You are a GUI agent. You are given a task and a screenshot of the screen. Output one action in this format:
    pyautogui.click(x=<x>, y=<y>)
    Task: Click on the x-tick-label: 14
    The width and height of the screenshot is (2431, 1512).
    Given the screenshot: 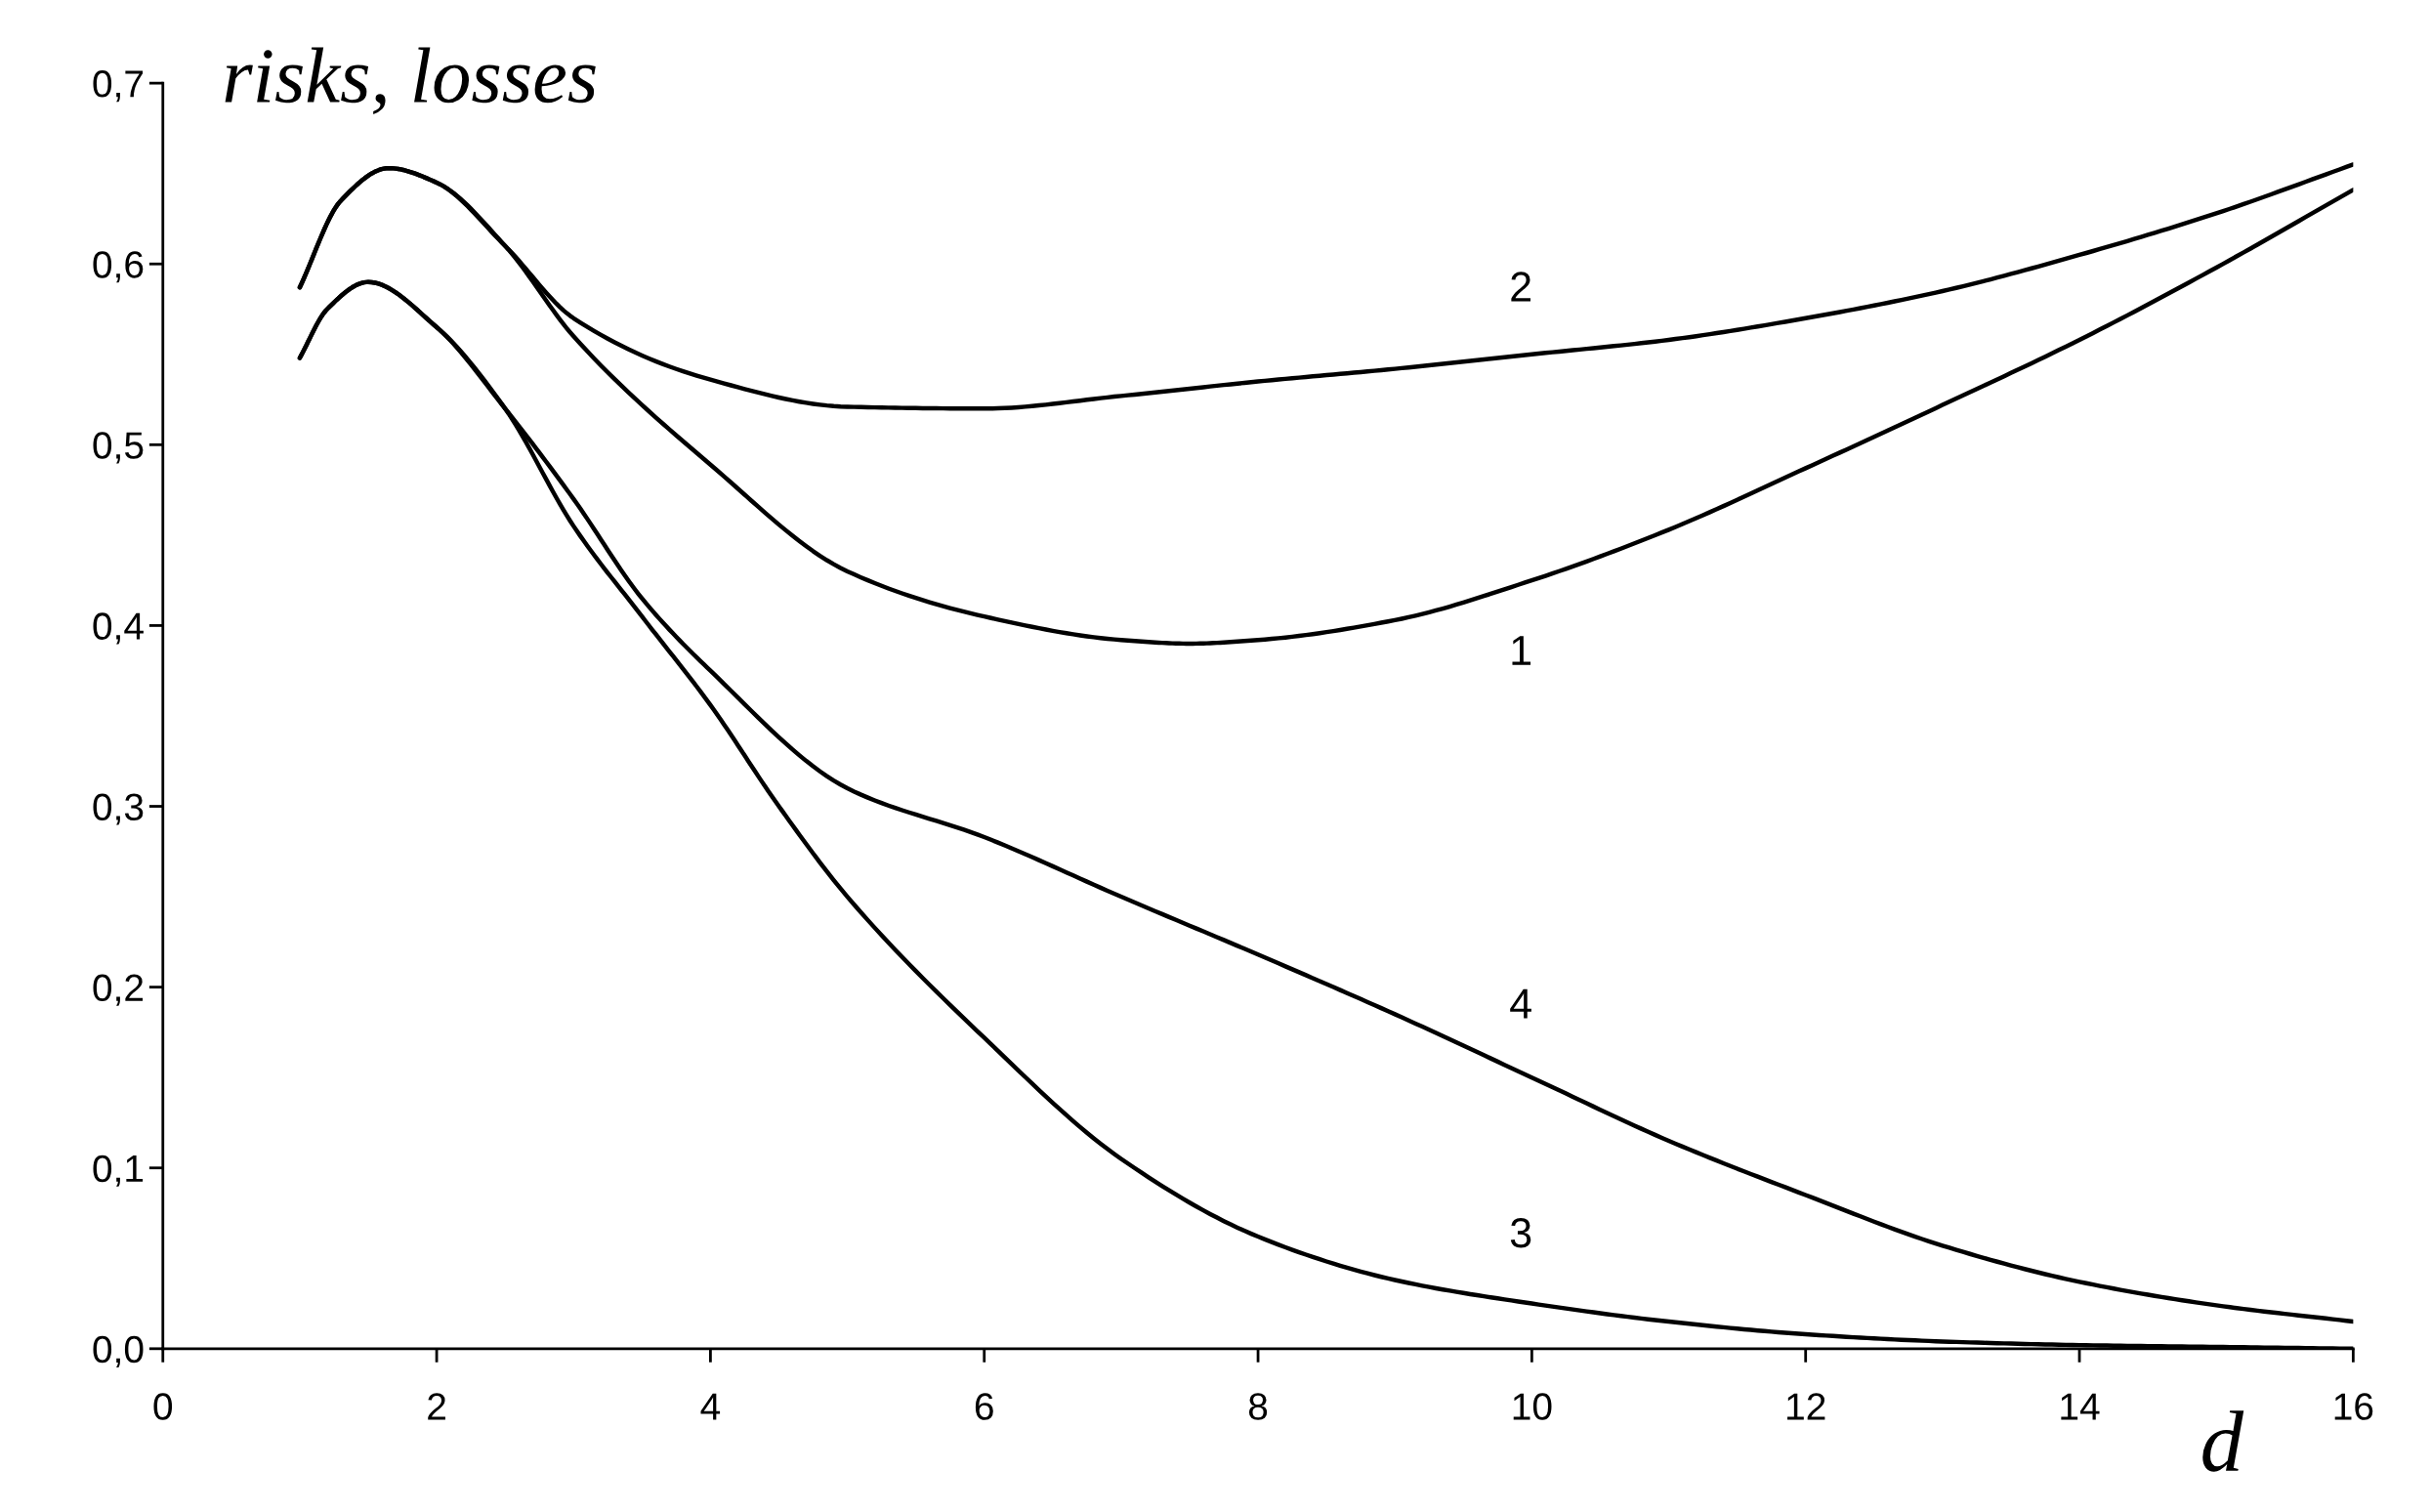 What is the action you would take?
    pyautogui.click(x=2081, y=1406)
    